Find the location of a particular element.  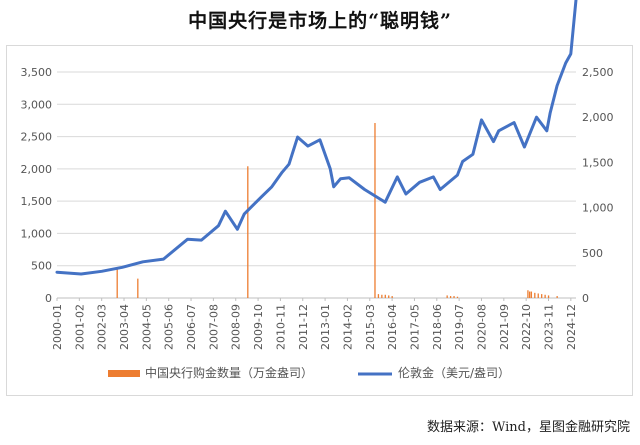

x-tick-label: 2014-02 is located at coordinates (347, 327).